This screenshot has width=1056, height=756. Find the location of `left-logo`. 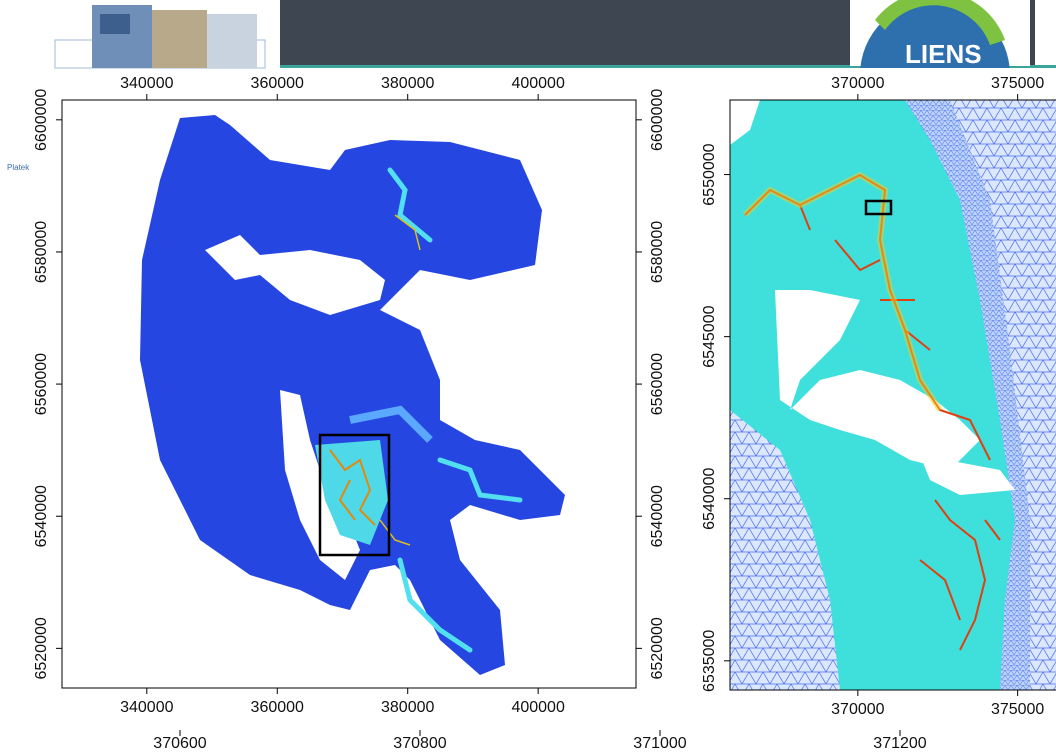

left-logo is located at coordinates (160, 37).